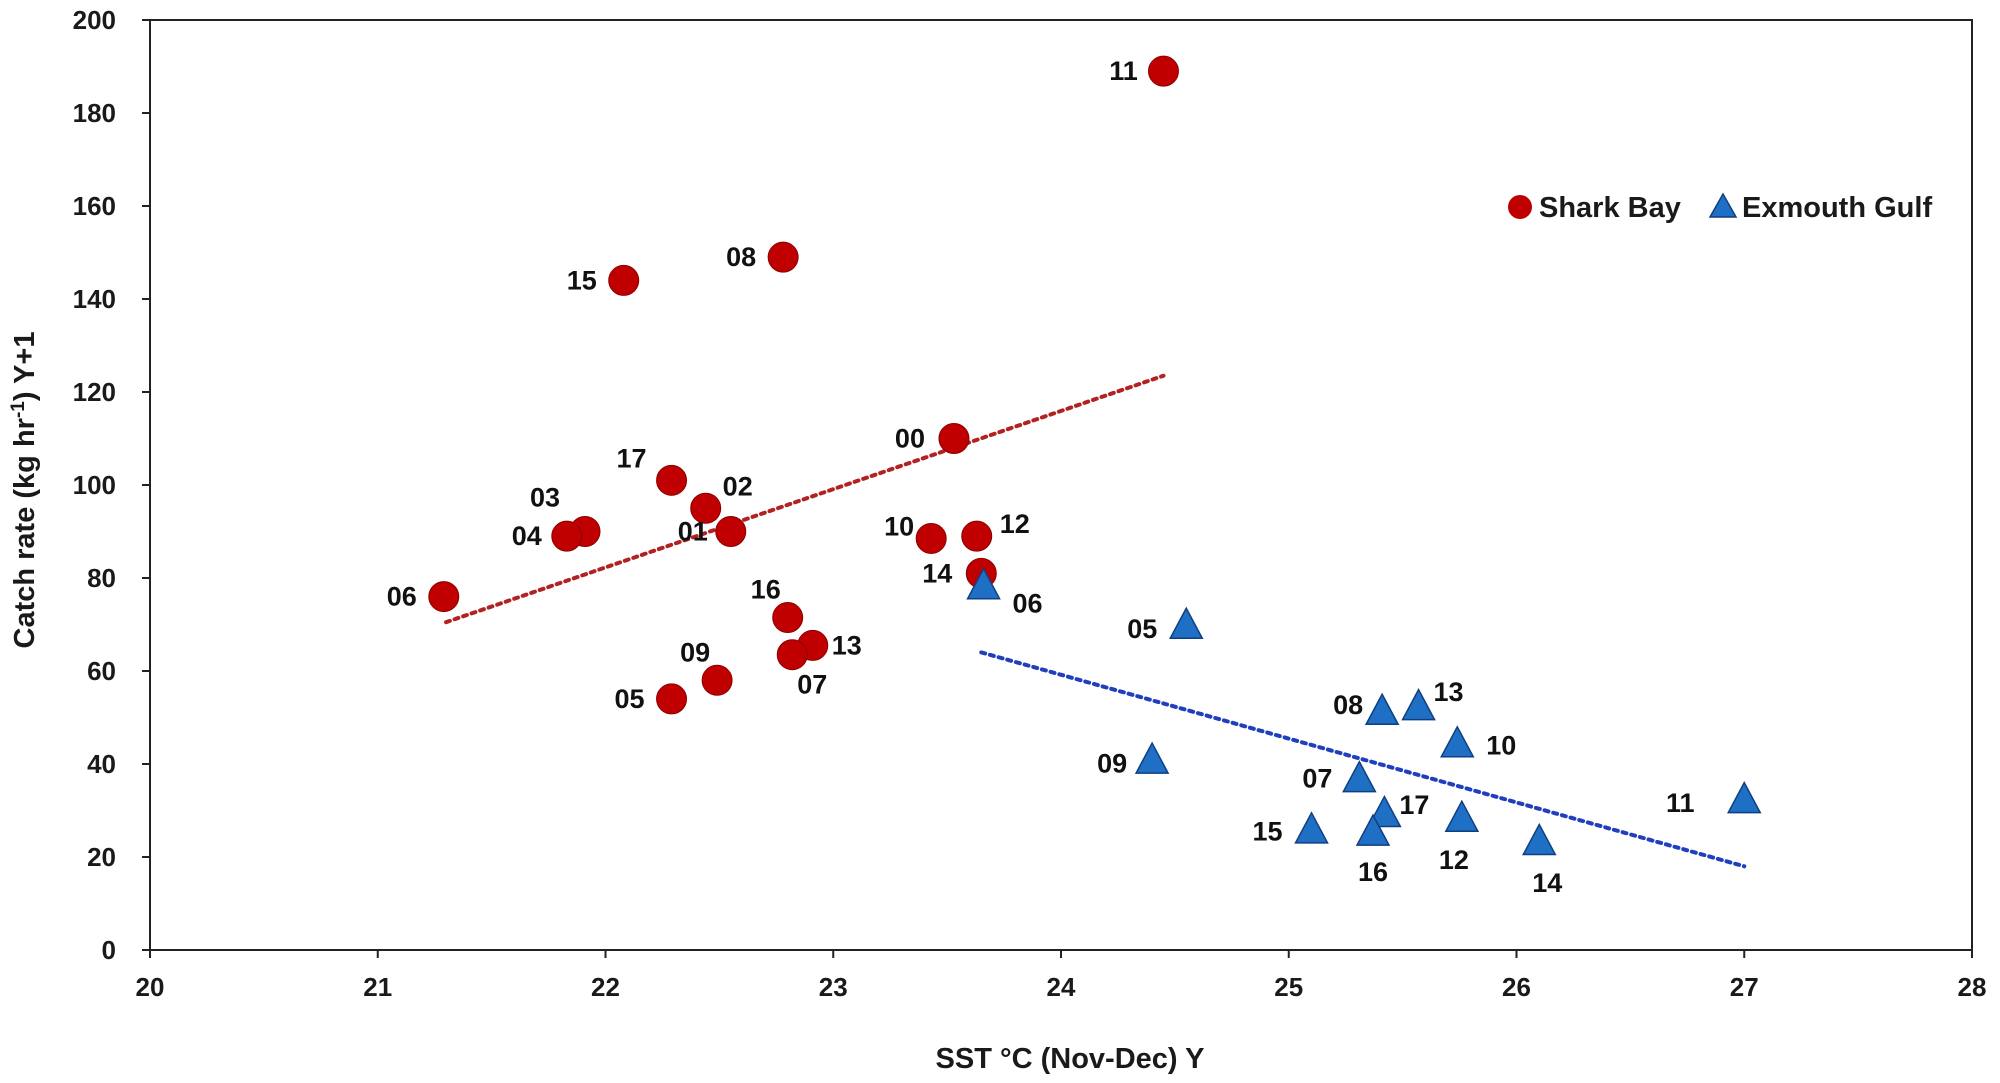  What do you see at coordinates (101, 764) in the screenshot?
I see `y-tick-label: 40` at bounding box center [101, 764].